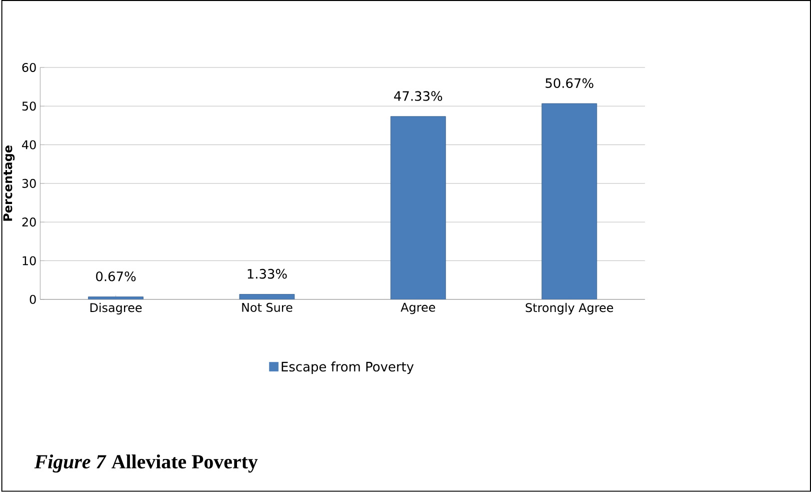 This screenshot has height=492, width=811. What do you see at coordinates (9, 183) in the screenshot?
I see `y-axis-title: Percentage` at bounding box center [9, 183].